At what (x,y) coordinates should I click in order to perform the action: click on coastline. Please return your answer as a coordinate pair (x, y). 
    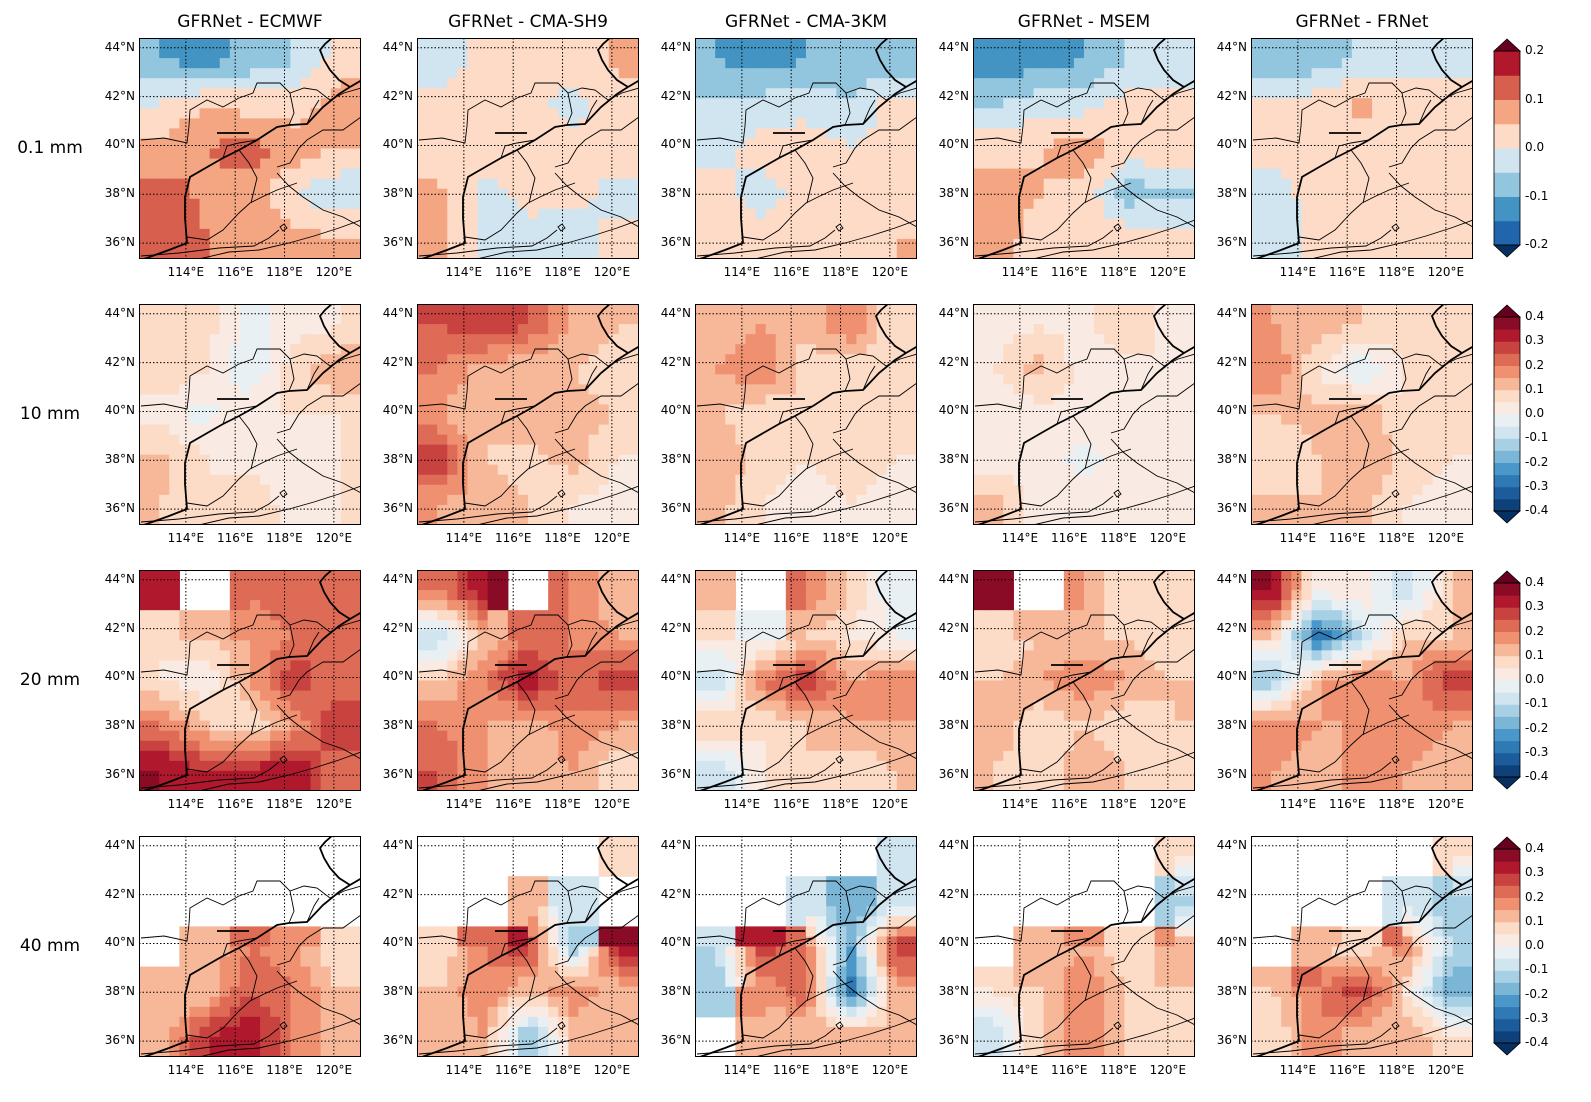
    Looking at the image, I should click on (1168, 63).